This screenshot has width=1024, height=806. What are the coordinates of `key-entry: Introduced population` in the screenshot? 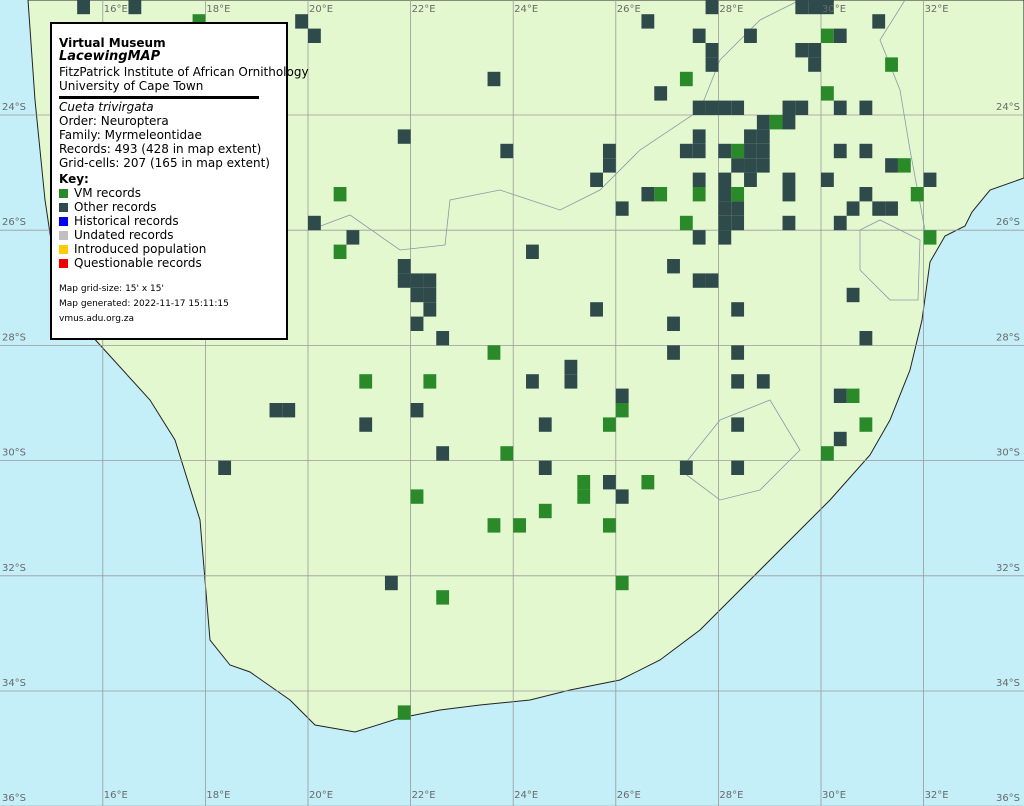 It's located at (132, 249).